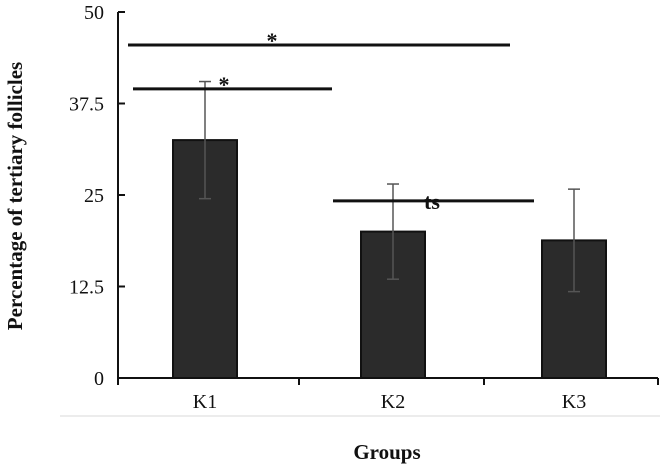 The width and height of the screenshot is (667, 467). Describe the element at coordinates (94, 13) in the screenshot. I see `y-tick-label: 50` at that location.